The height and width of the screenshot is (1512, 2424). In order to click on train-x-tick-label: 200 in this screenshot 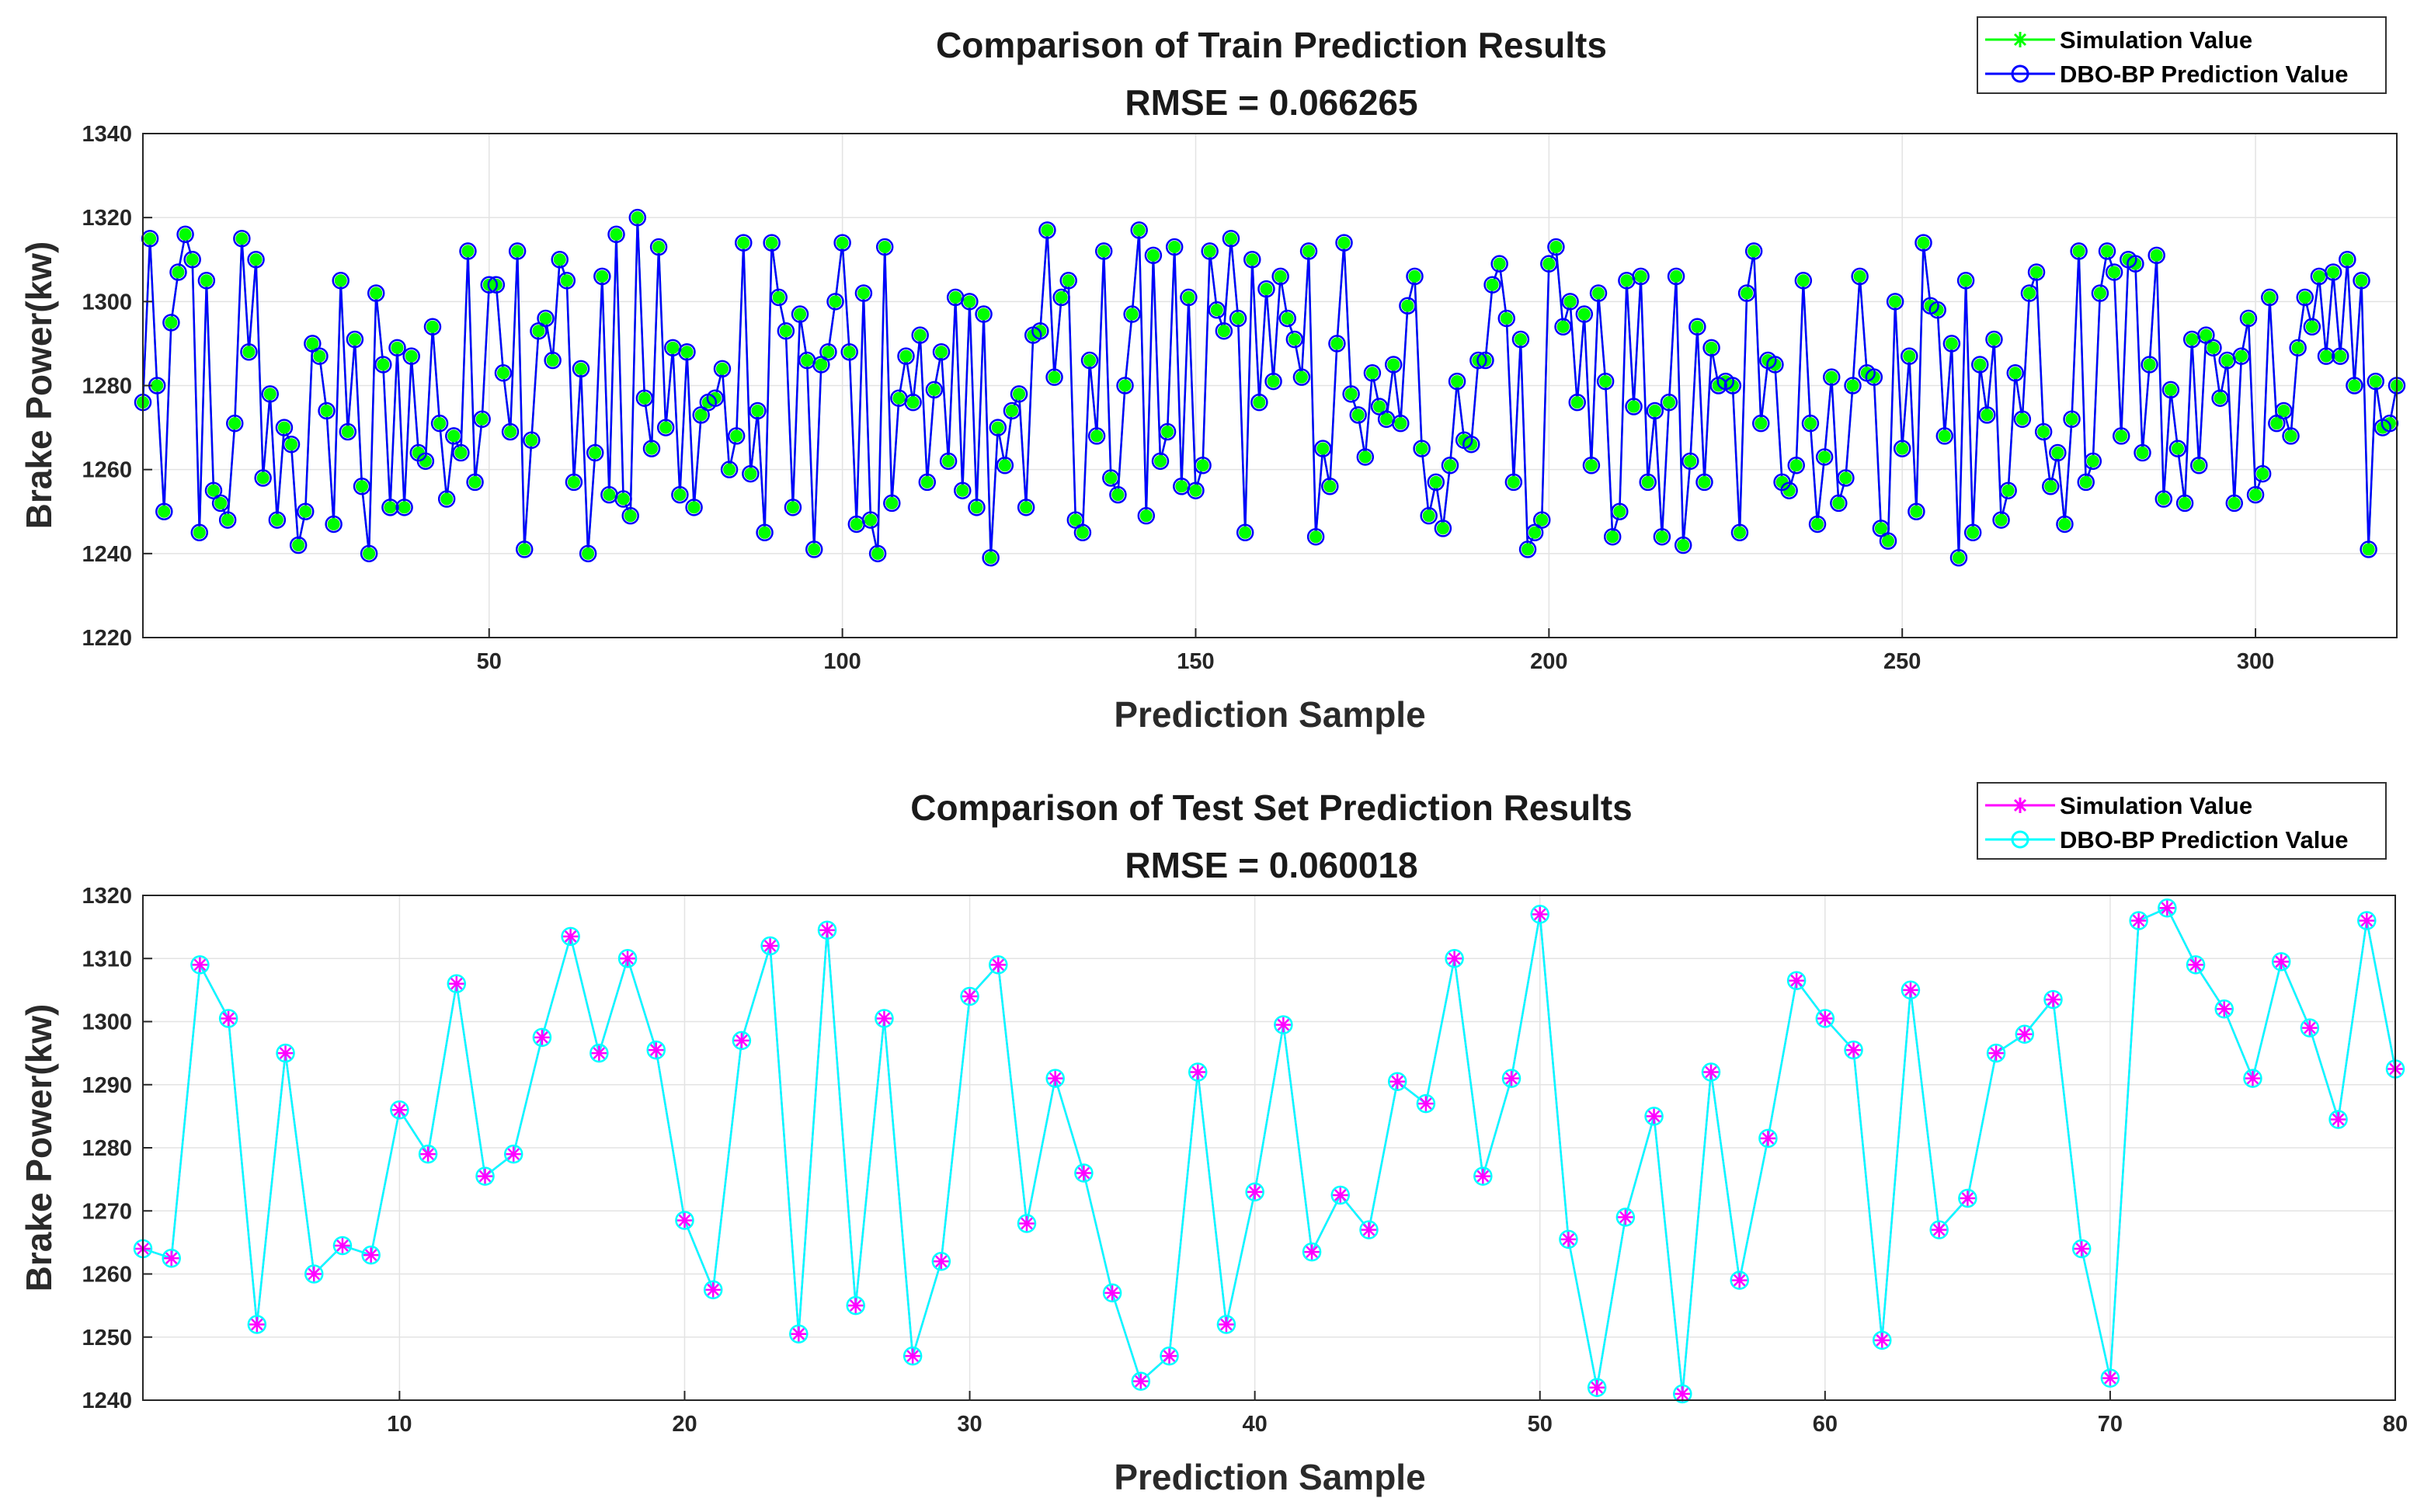, I will do `click(1548, 661)`.